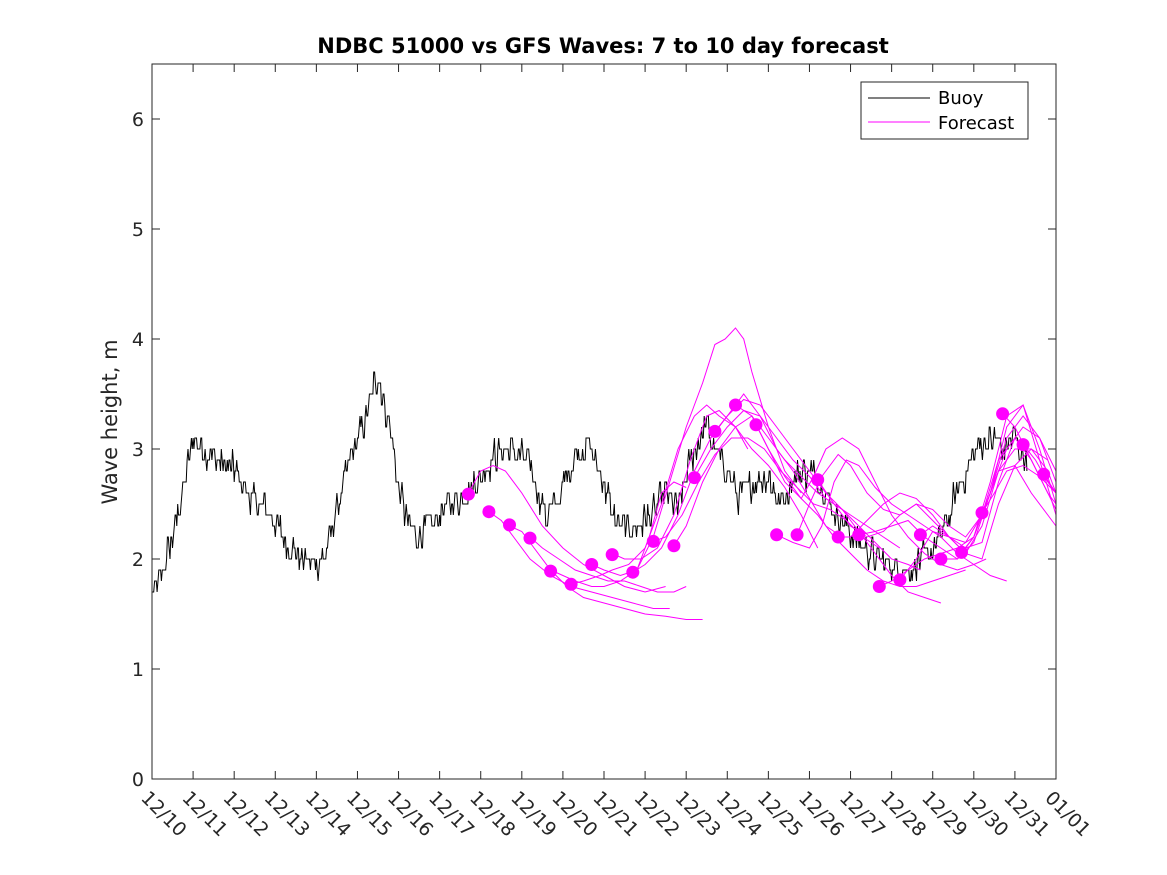  What do you see at coordinates (287, 814) in the screenshot?
I see `x-tick-label: 12/13` at bounding box center [287, 814].